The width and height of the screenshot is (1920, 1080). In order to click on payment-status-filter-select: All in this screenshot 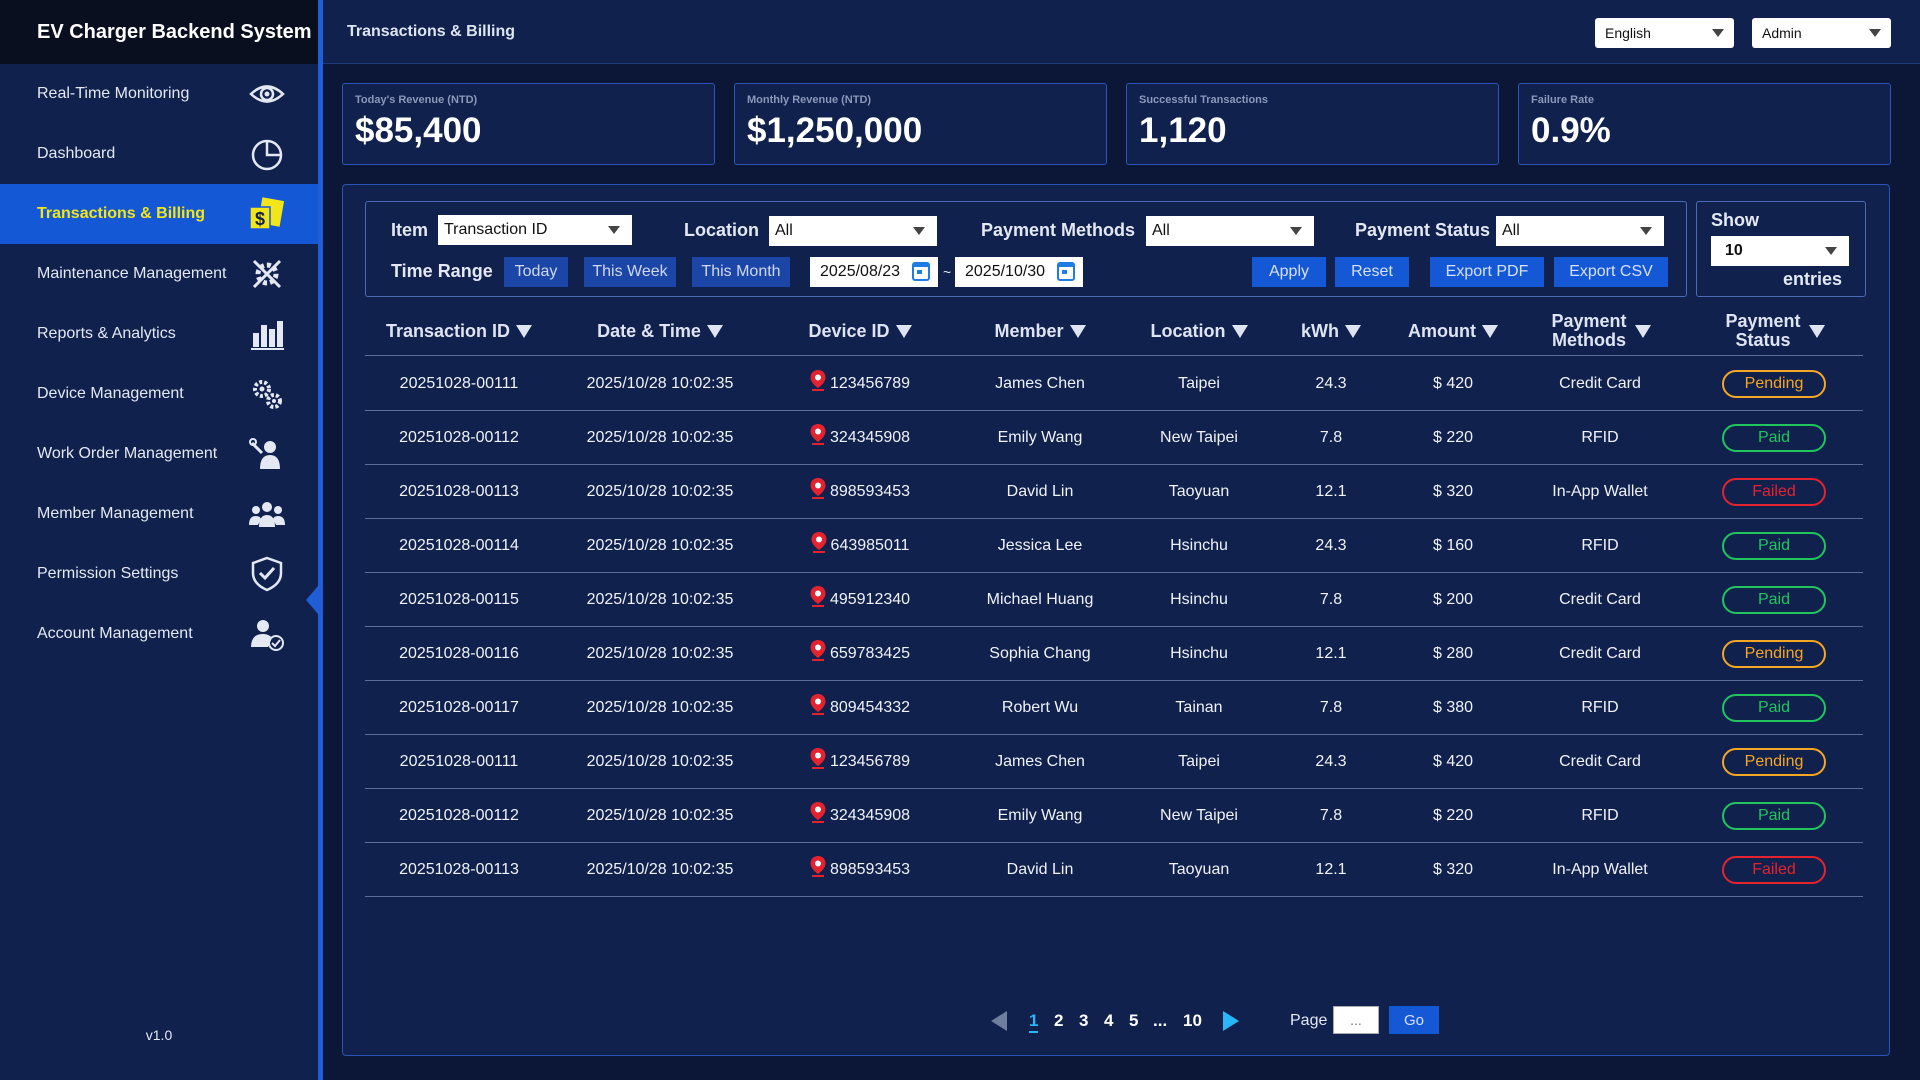, I will do `click(1580, 231)`.